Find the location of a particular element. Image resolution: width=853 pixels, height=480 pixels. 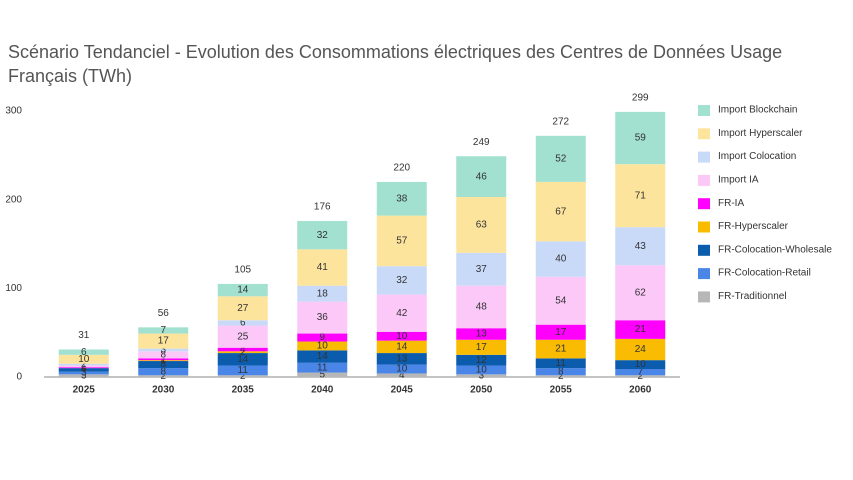

x-tick-label: 2030 is located at coordinates (163, 390).